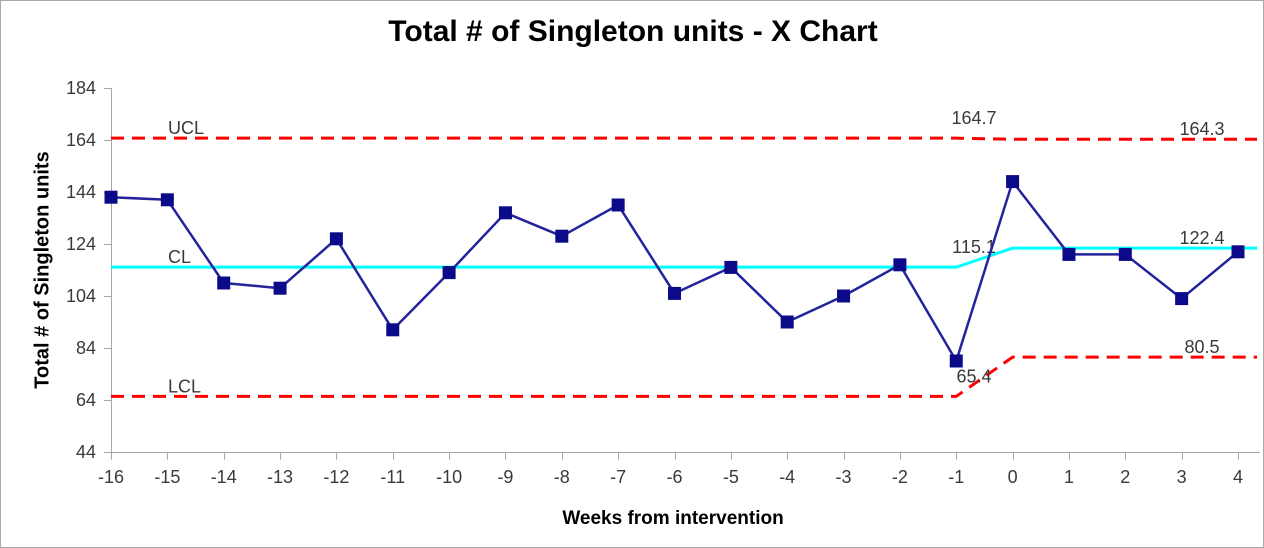  Describe the element at coordinates (505, 477) in the screenshot. I see `x-tick-label: -9` at that location.